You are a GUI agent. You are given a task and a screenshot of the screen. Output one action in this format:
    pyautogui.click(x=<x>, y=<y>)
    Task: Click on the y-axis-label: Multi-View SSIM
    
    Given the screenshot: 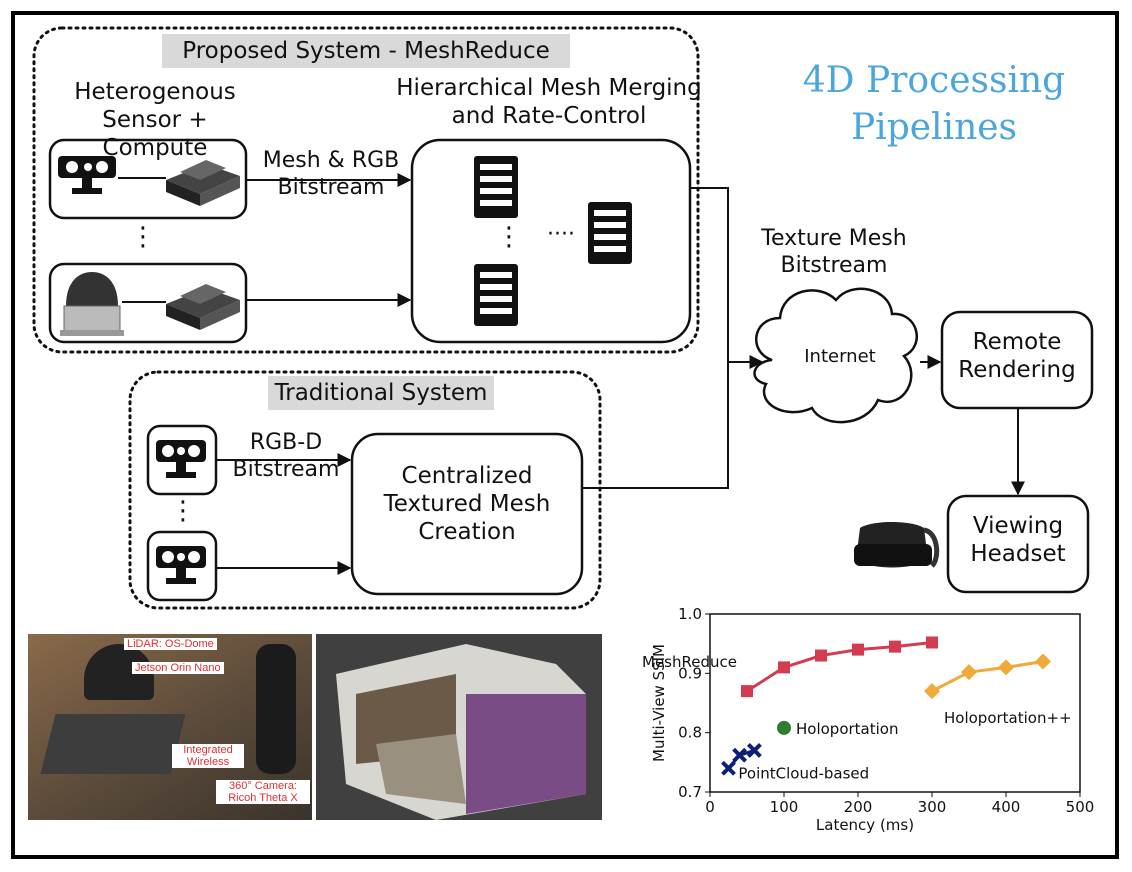 What is the action you would take?
    pyautogui.click(x=659, y=703)
    